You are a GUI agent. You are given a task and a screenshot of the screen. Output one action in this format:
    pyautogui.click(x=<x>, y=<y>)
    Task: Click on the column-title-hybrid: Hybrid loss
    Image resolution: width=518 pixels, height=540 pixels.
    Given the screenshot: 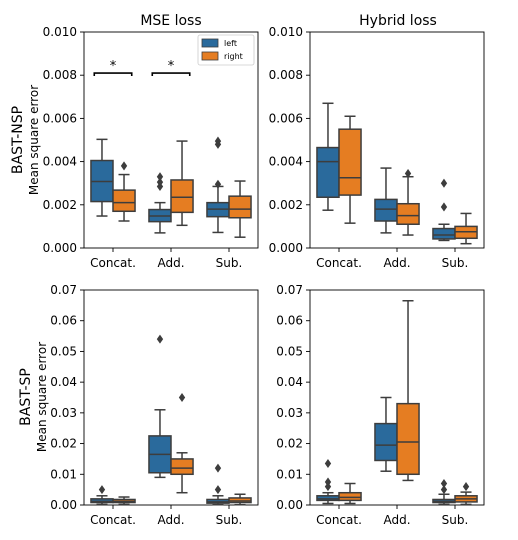 What is the action you would take?
    pyautogui.click(x=398, y=21)
    